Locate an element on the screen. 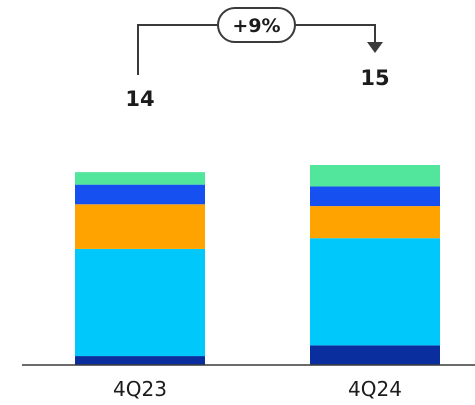 The width and height of the screenshot is (475, 405). total-label-4q23: 14 is located at coordinates (139, 99).